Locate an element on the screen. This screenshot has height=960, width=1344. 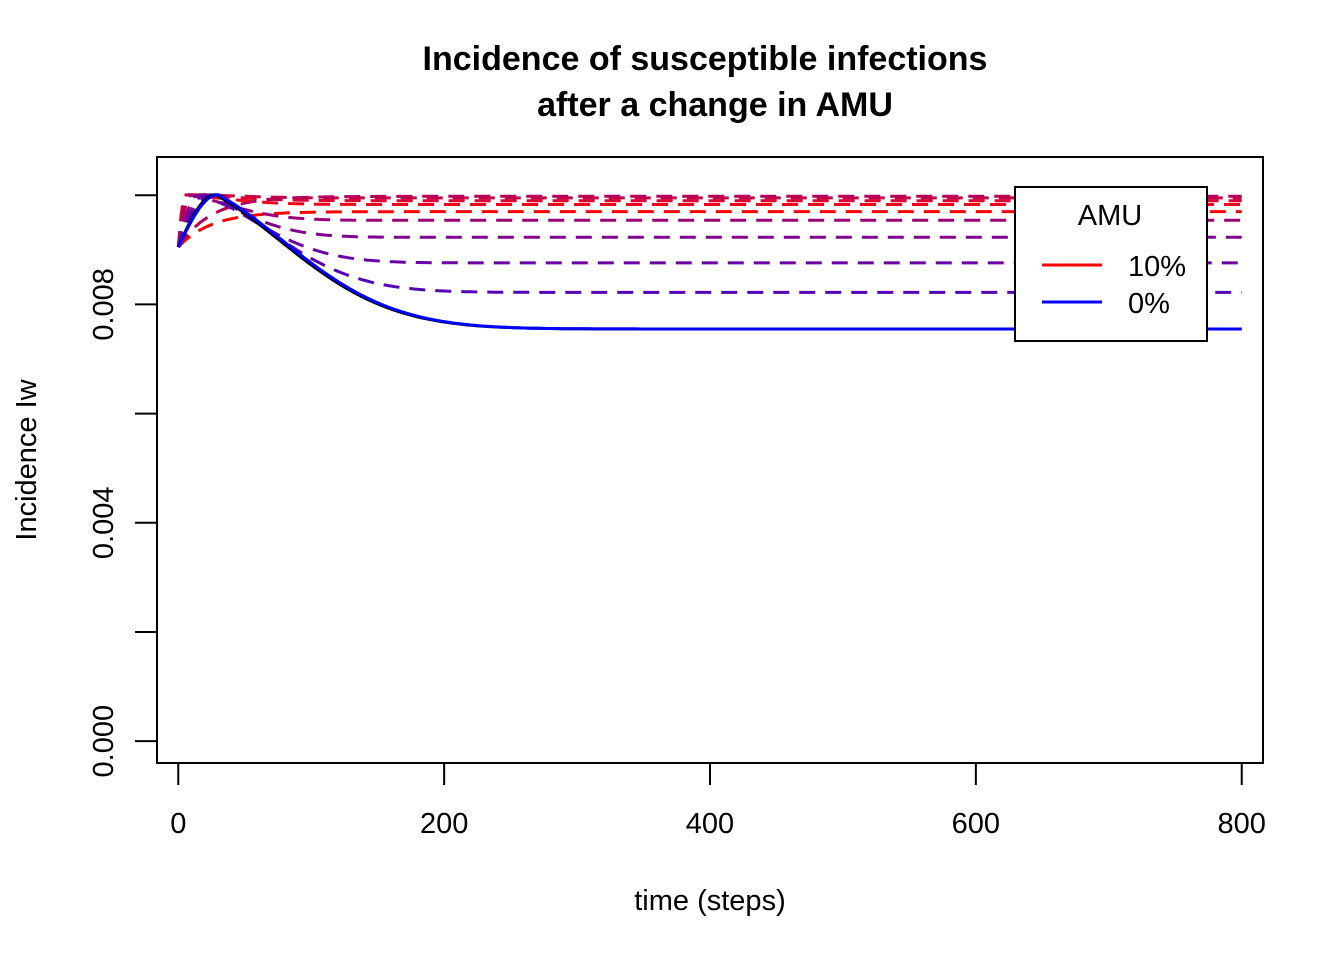
legend-label-0: 0% is located at coordinates (1149, 304).